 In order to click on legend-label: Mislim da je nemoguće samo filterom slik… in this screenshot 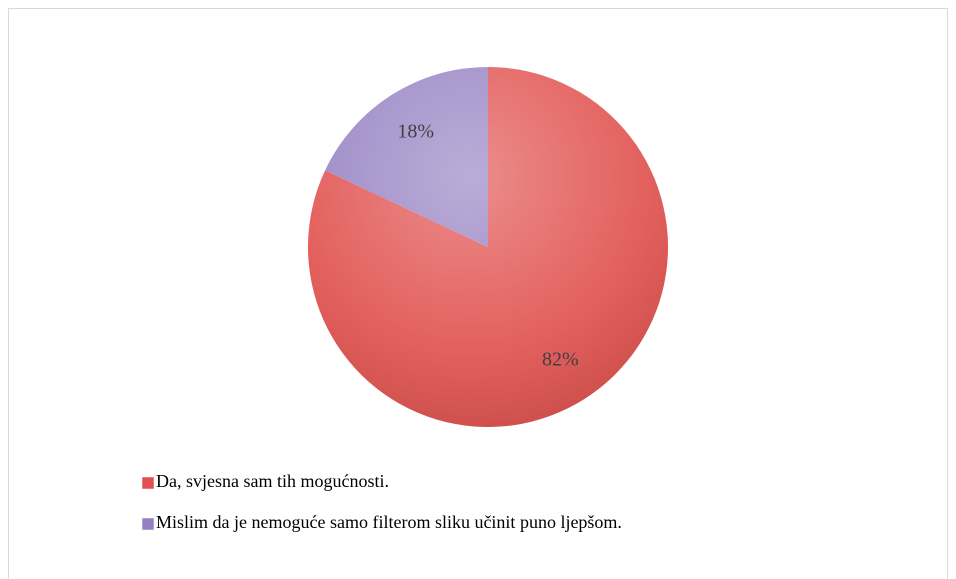, I will do `click(389, 522)`.